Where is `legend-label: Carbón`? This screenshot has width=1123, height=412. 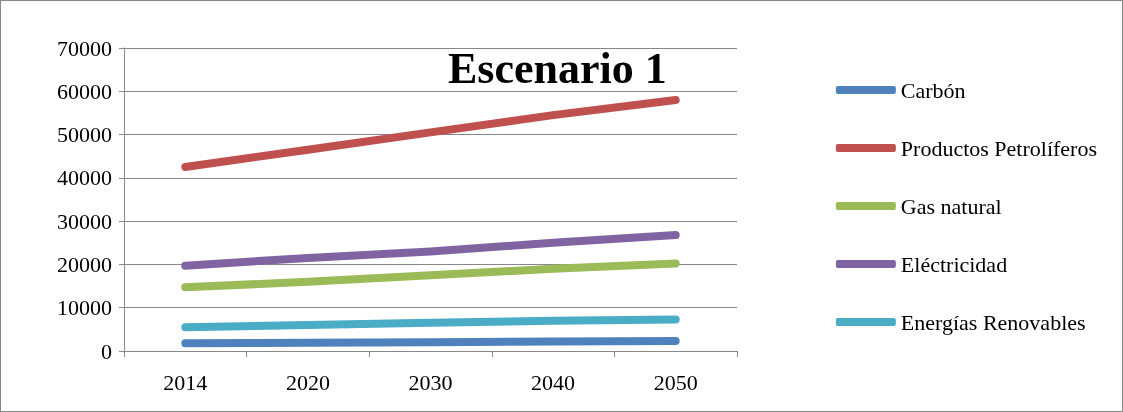 legend-label: Carbón is located at coordinates (933, 90).